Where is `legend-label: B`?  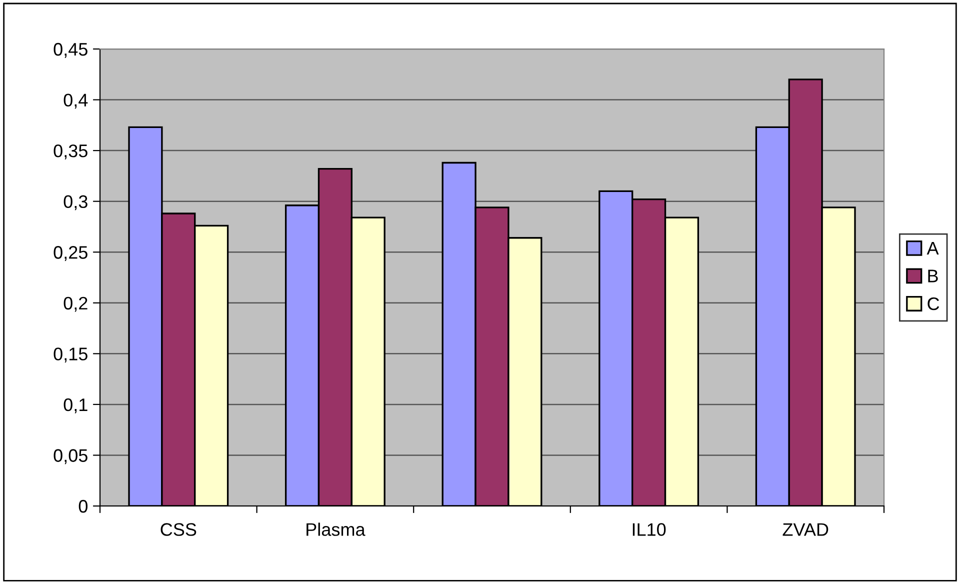 legend-label: B is located at coordinates (933, 276).